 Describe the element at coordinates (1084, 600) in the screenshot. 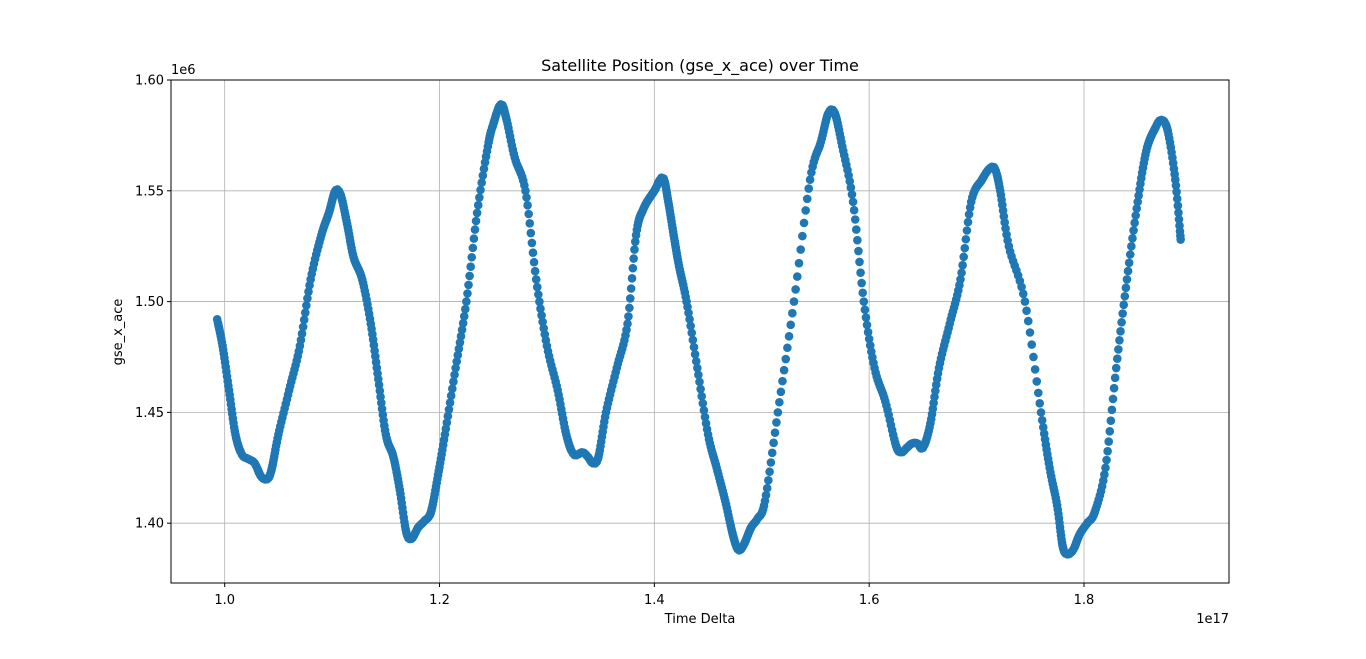

I see `x-tick-label: 1.8` at that location.